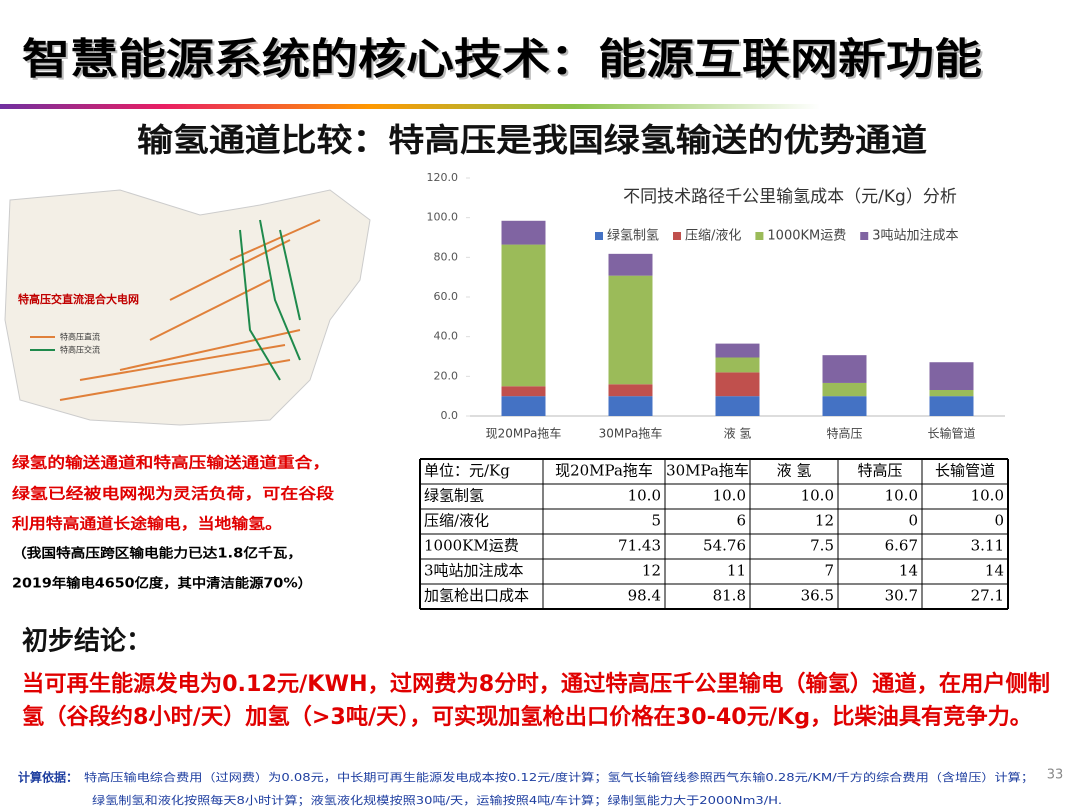  I want to click on y-tick-label: 100.0, so click(443, 217).